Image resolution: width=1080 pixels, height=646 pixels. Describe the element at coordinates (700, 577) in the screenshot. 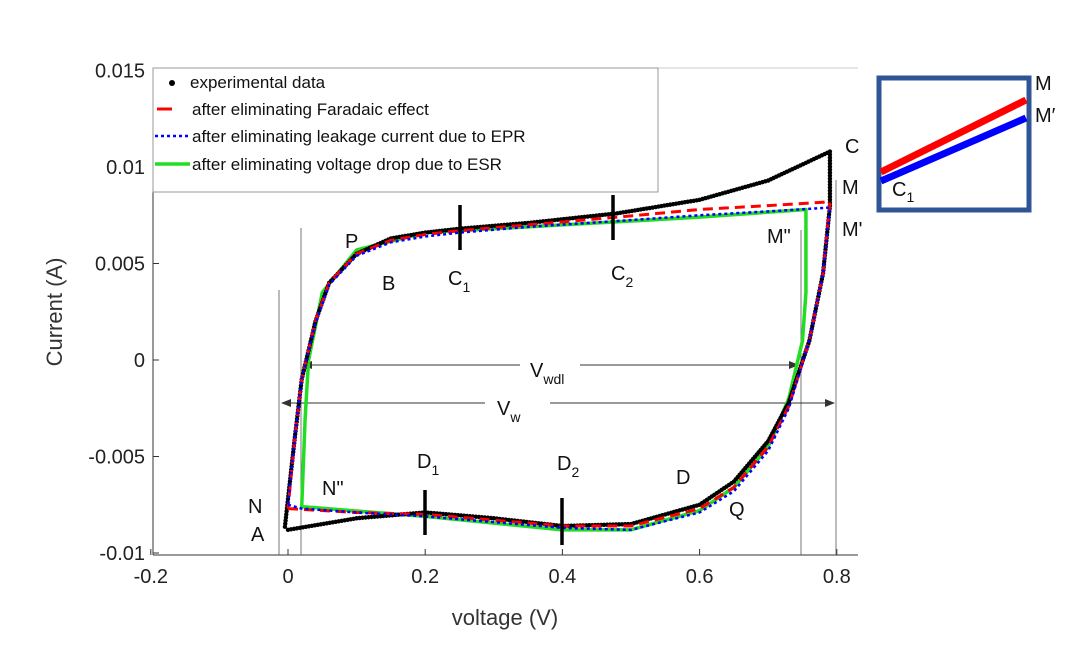

I see `x-tick-label: 0.6` at that location.